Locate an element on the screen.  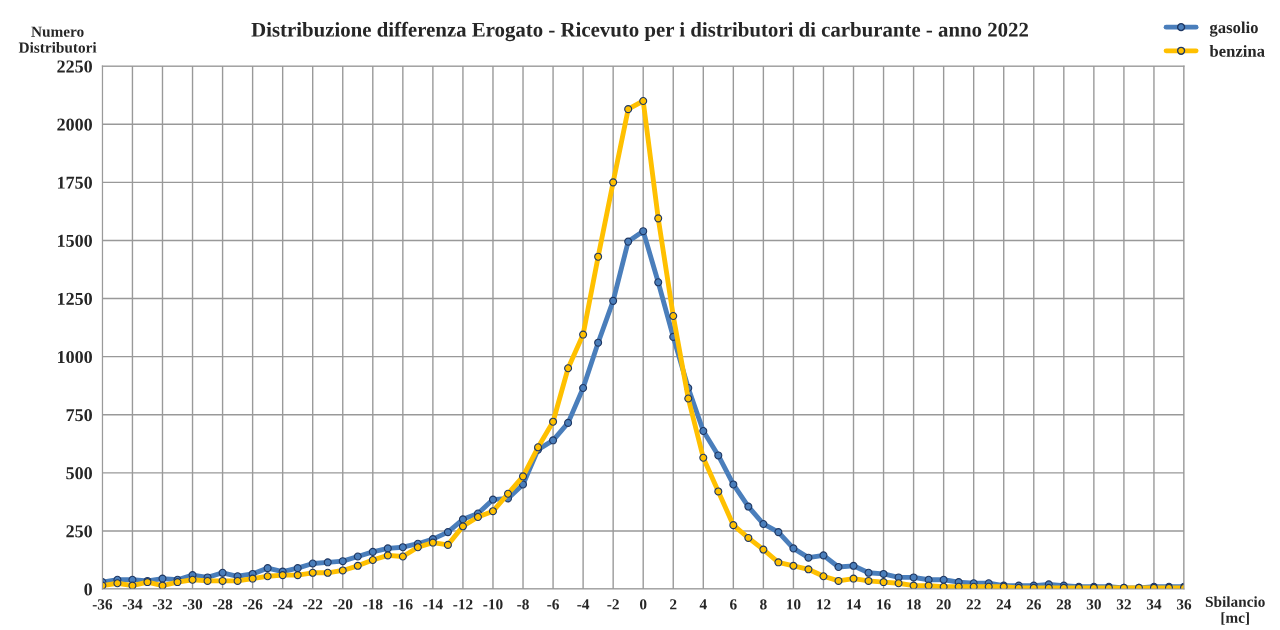
y-tick-label: 2000 is located at coordinates (74, 124).